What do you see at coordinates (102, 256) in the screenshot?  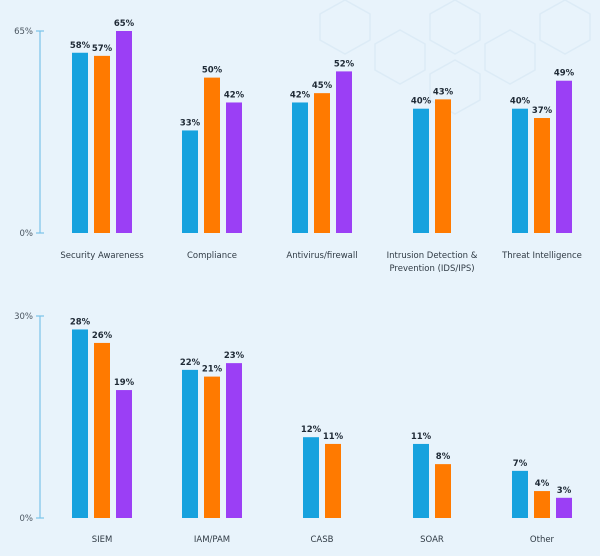 I see `category-label: Security Awareness` at bounding box center [102, 256].